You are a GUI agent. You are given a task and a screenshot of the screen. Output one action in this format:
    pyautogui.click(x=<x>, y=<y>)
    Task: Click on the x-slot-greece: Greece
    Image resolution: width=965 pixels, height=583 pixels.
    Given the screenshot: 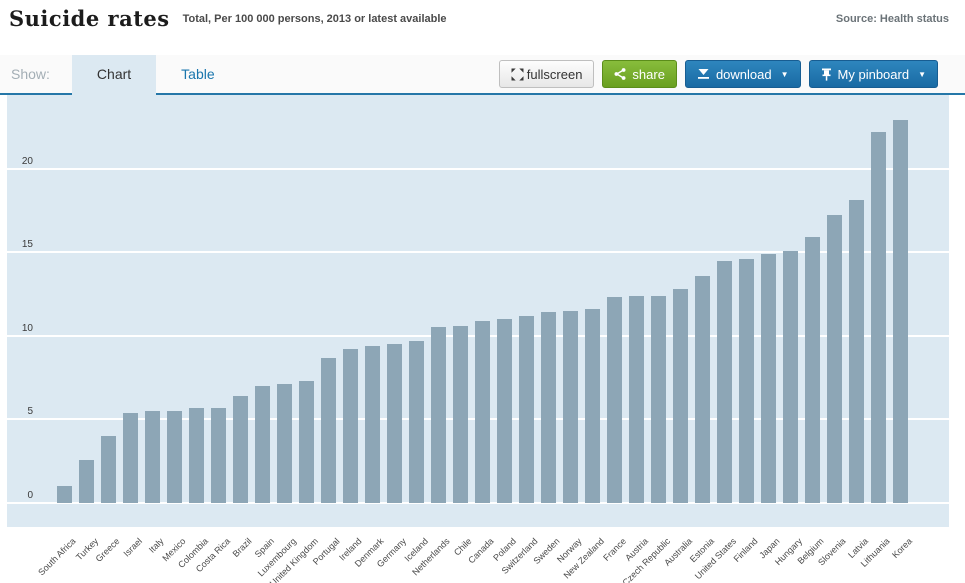 What is the action you would take?
    pyautogui.click(x=108, y=555)
    